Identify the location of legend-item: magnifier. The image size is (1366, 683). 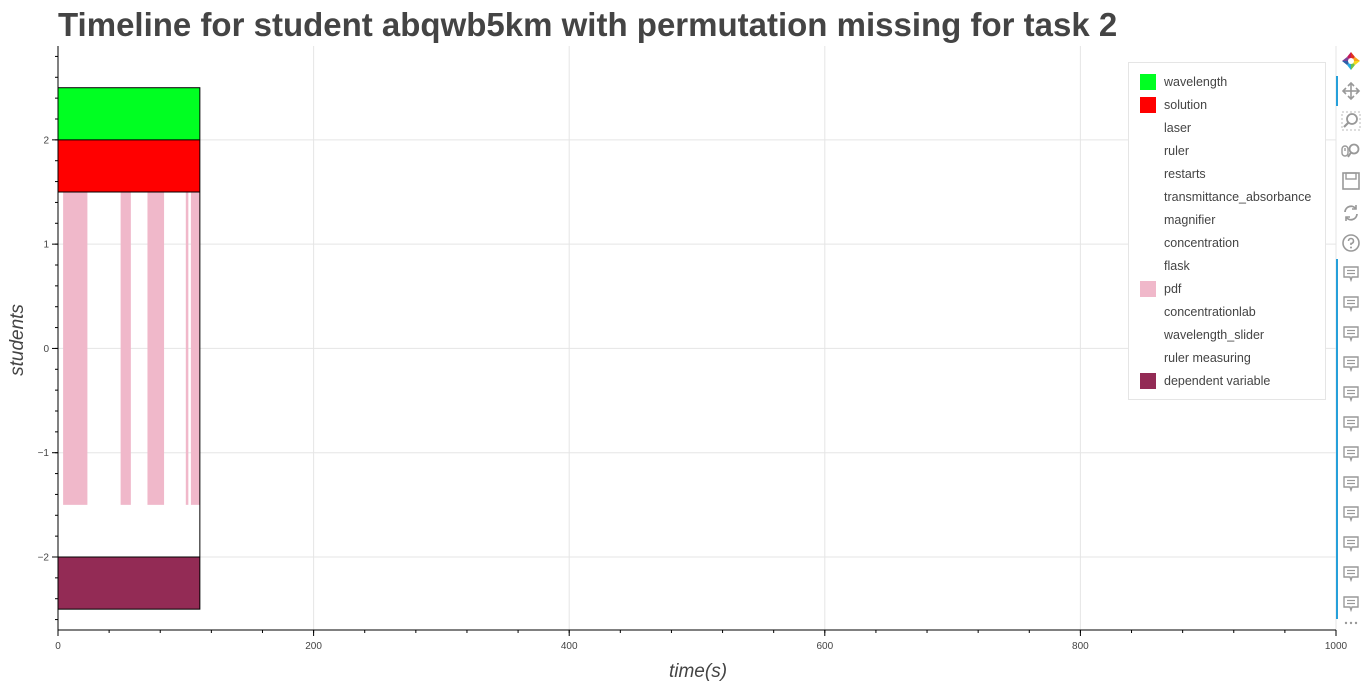
(1177, 219).